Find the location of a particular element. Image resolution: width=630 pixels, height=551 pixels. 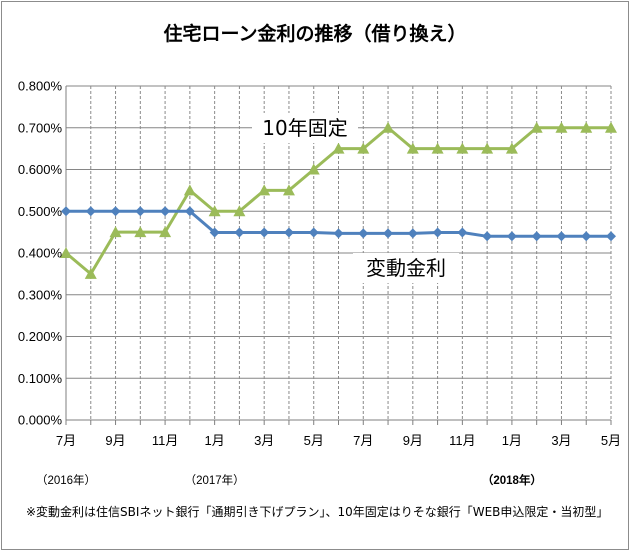

y-tick-label: 0.200% is located at coordinates (40, 336).